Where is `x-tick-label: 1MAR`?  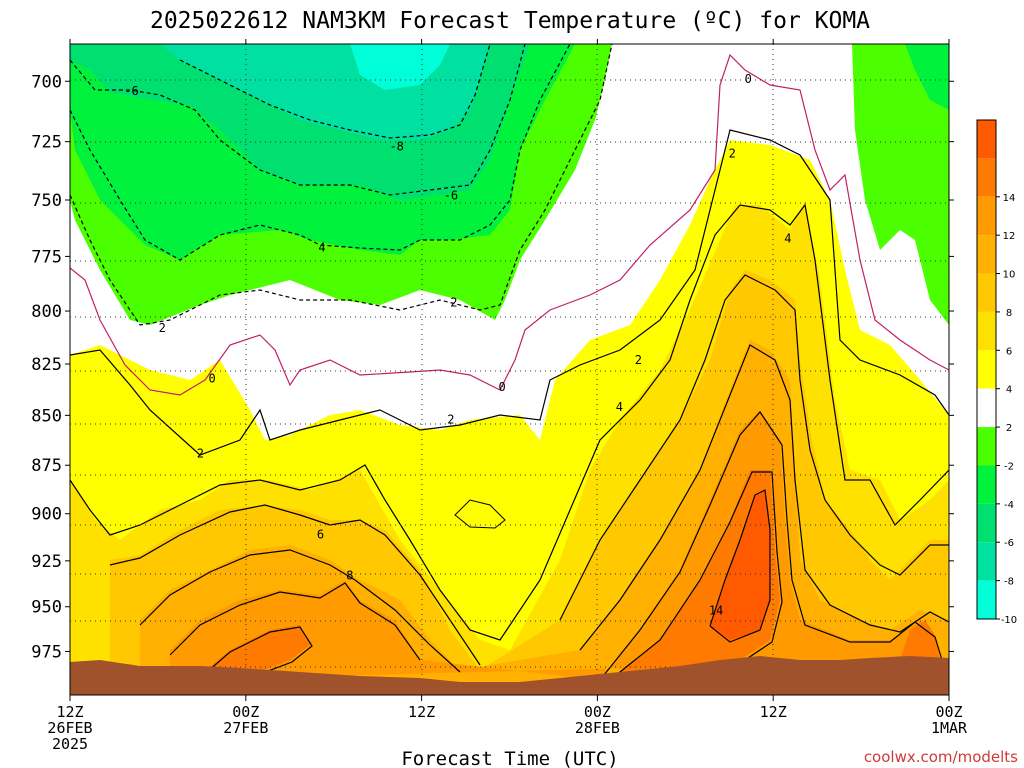 x-tick-label: 1MAR is located at coordinates (949, 728).